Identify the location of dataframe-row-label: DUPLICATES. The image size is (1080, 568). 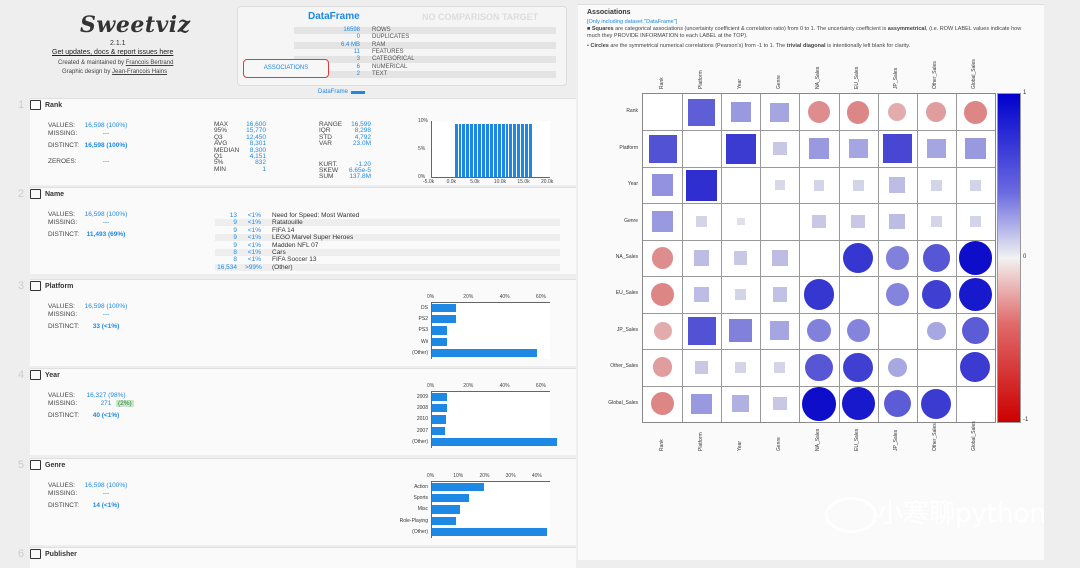
(391, 37).